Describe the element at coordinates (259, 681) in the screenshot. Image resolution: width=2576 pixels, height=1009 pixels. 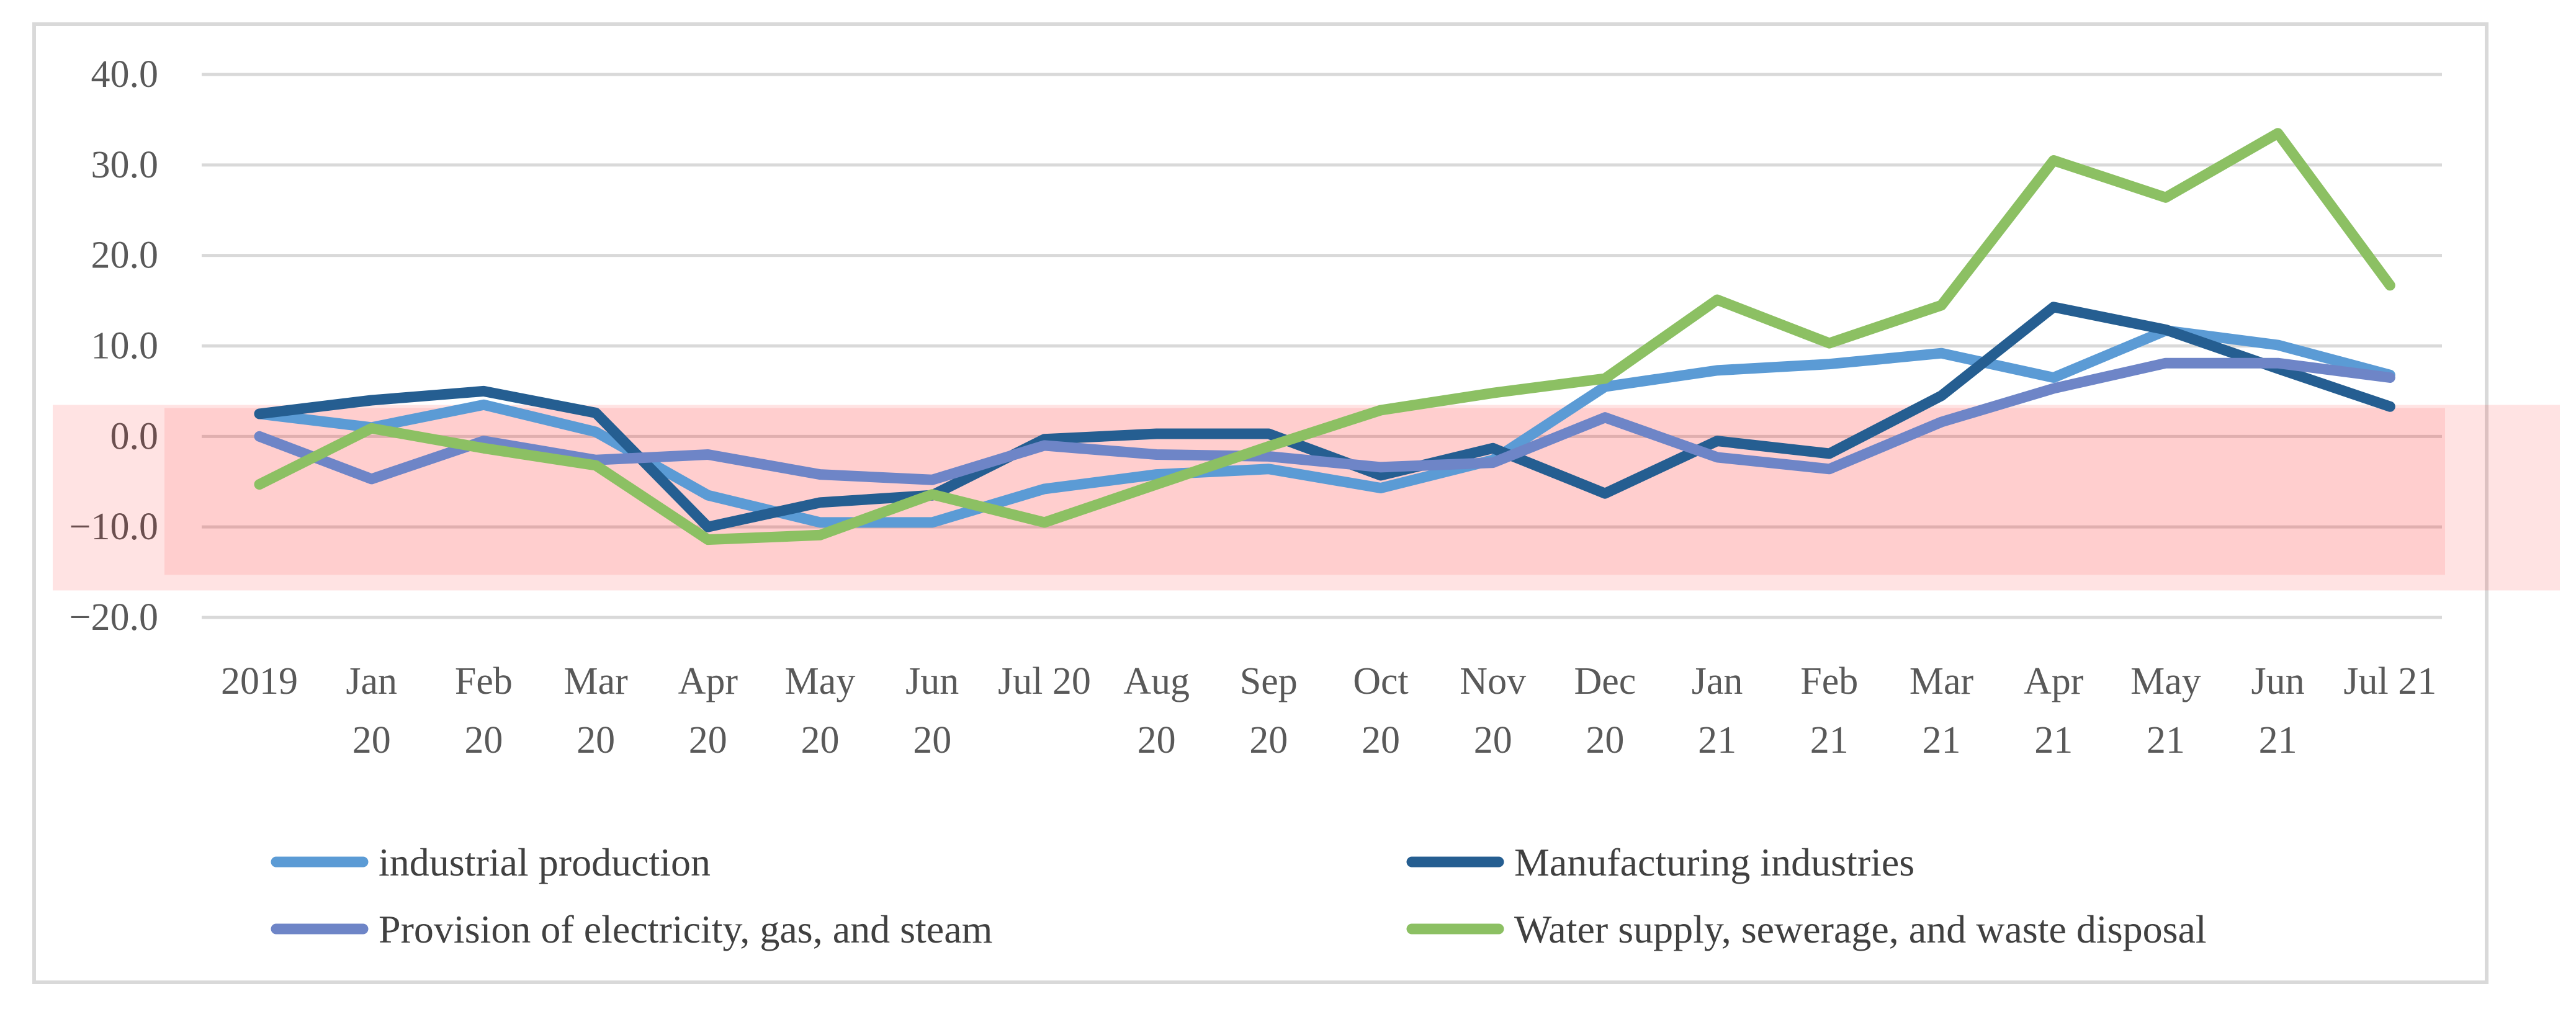
I see `x-tick-label: 2019` at that location.